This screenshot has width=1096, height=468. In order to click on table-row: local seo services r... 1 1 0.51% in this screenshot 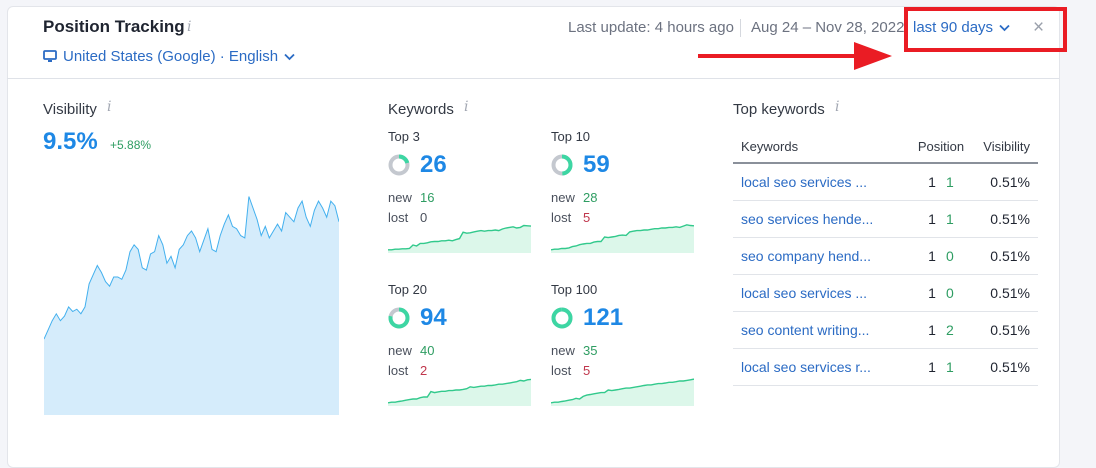, I will do `click(885, 367)`.